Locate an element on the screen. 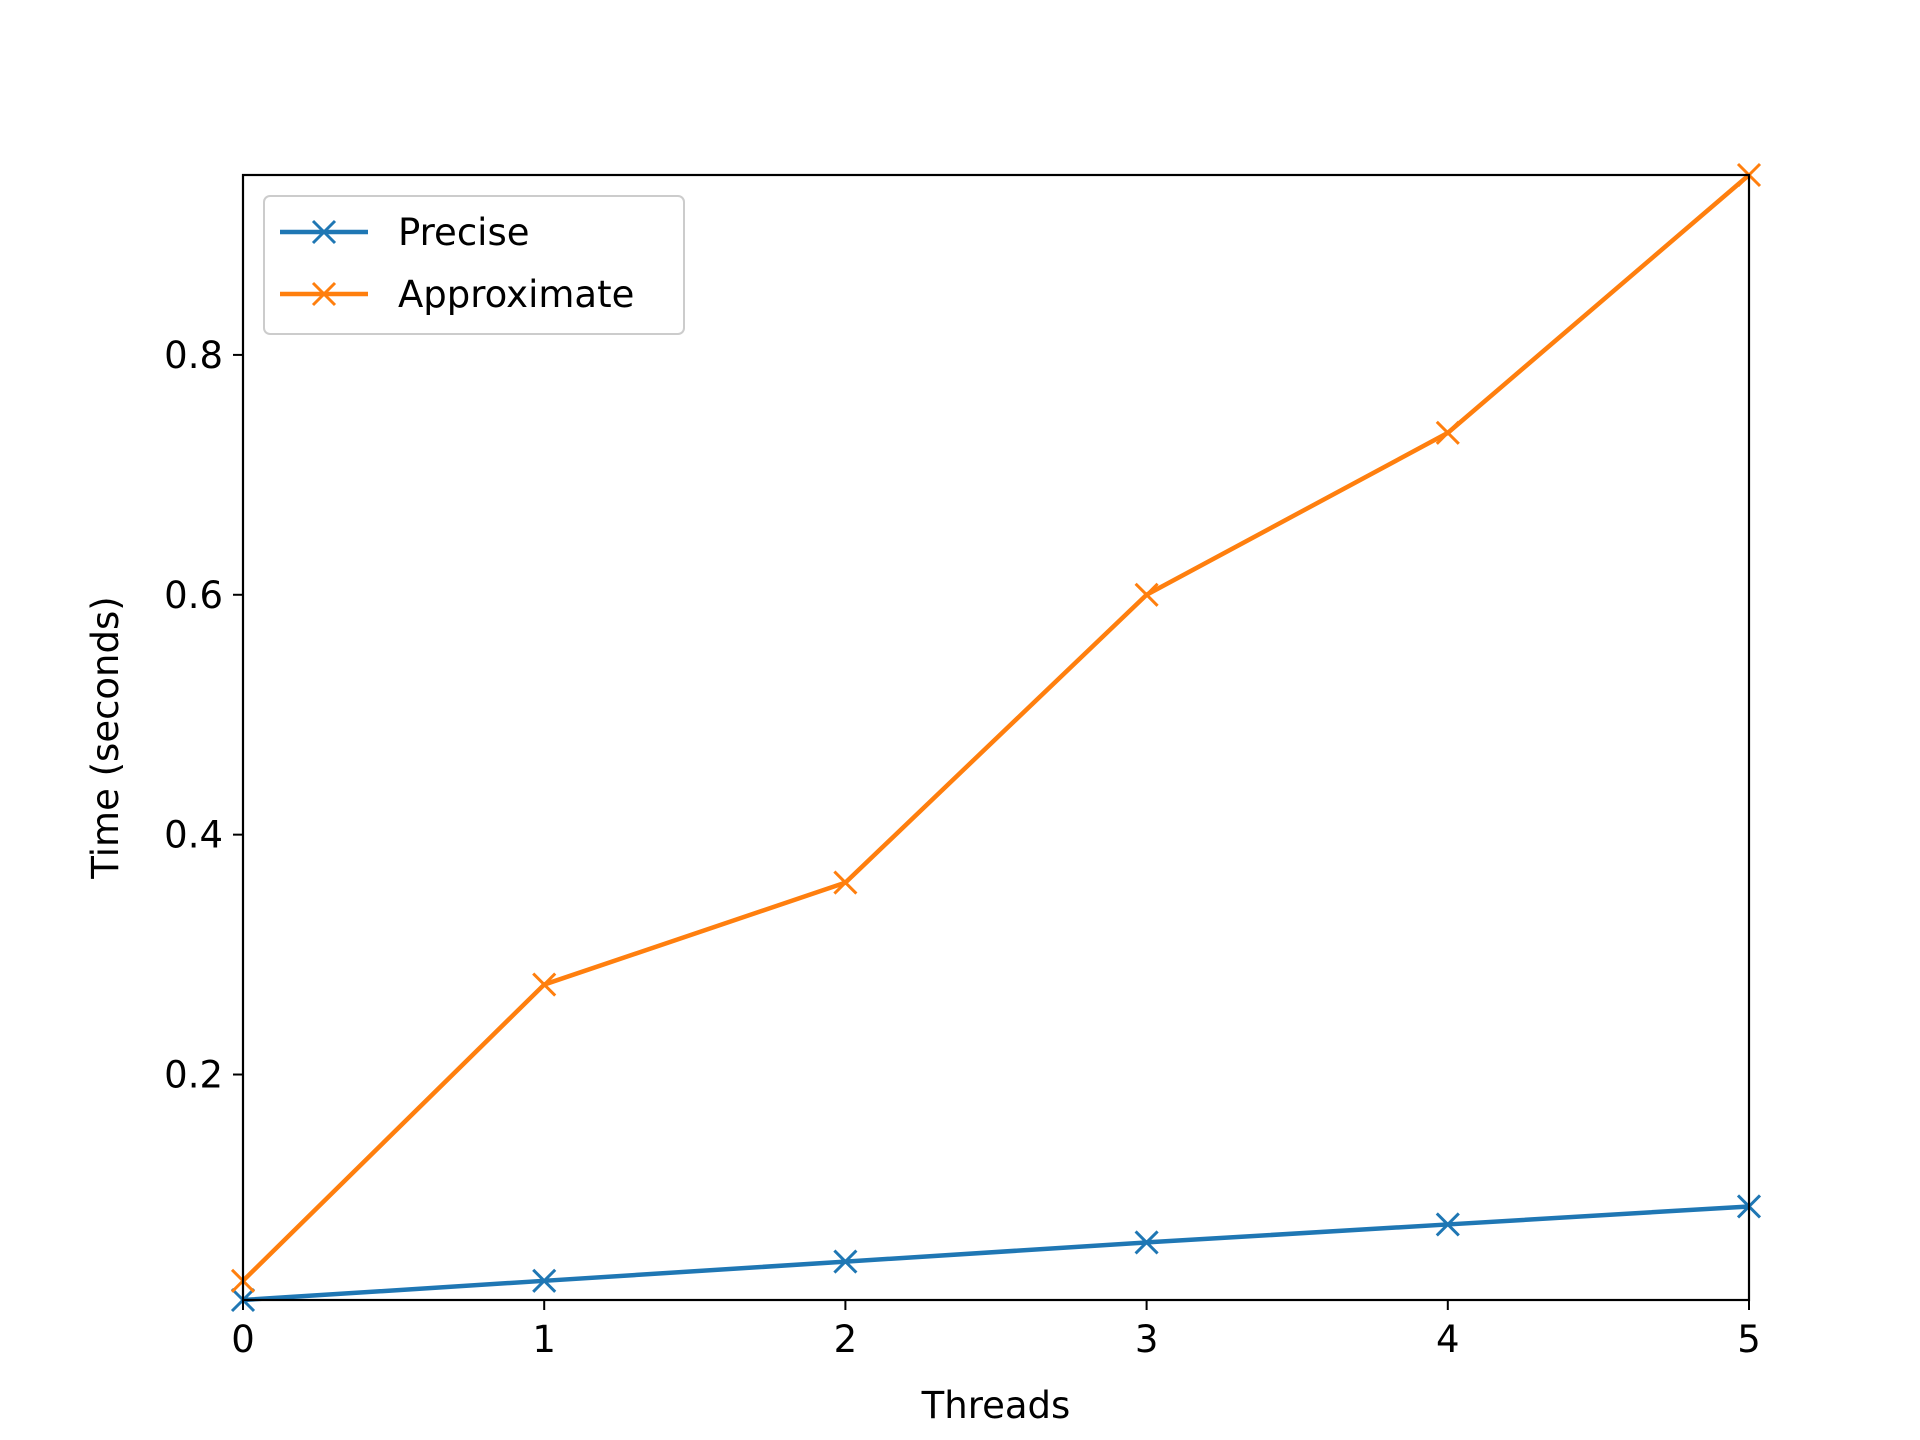 The image size is (1920, 1440). legend: Precise Approximate is located at coordinates (474, 265).